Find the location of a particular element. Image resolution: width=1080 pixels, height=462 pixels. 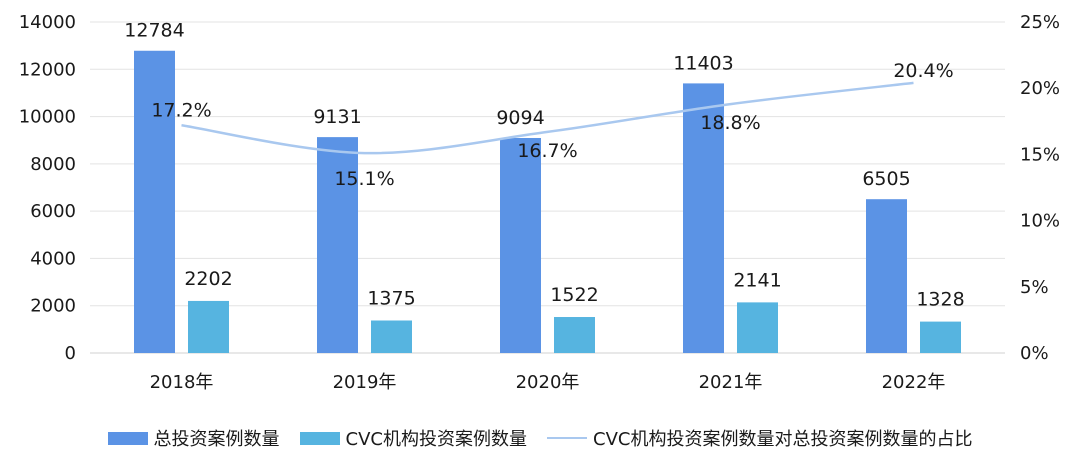

y-left-tick-label: 6000 is located at coordinates (53, 211).